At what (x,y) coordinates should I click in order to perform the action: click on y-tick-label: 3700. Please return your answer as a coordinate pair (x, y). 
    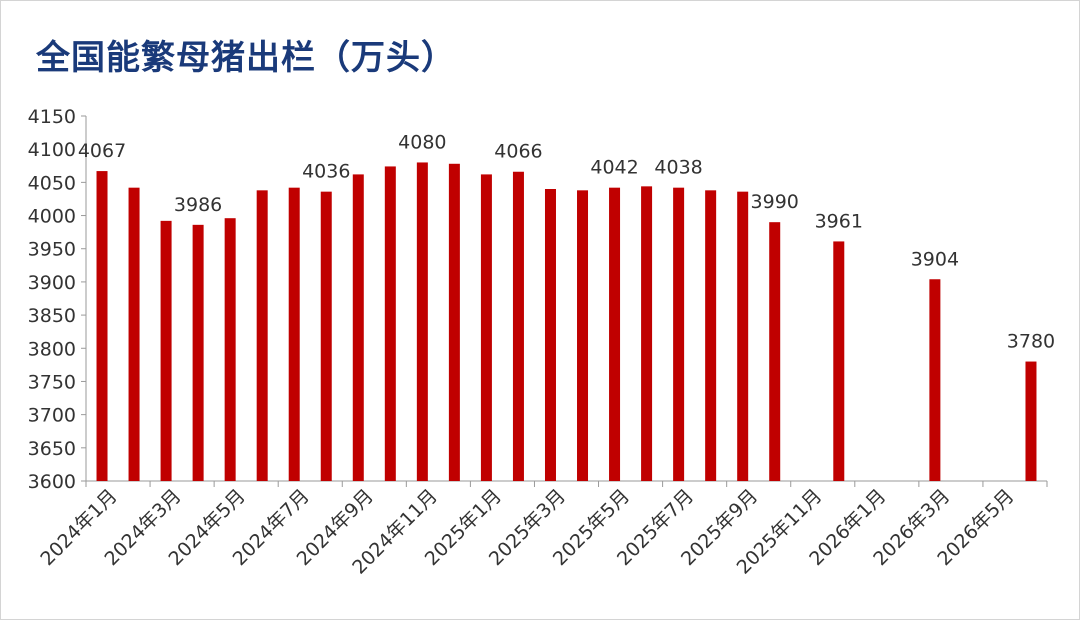
    Looking at the image, I should click on (52, 416).